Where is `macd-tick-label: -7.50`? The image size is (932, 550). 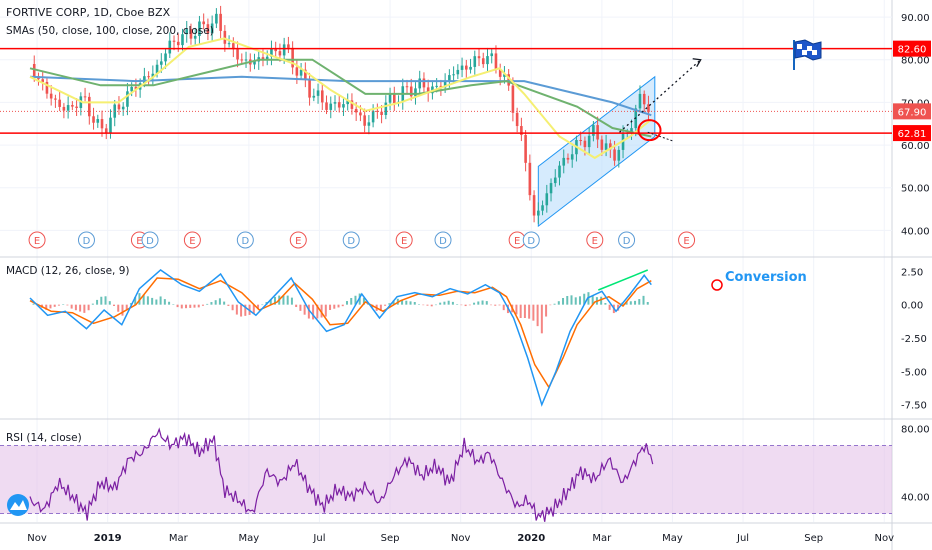 macd-tick-label: -7.50 is located at coordinates (914, 406).